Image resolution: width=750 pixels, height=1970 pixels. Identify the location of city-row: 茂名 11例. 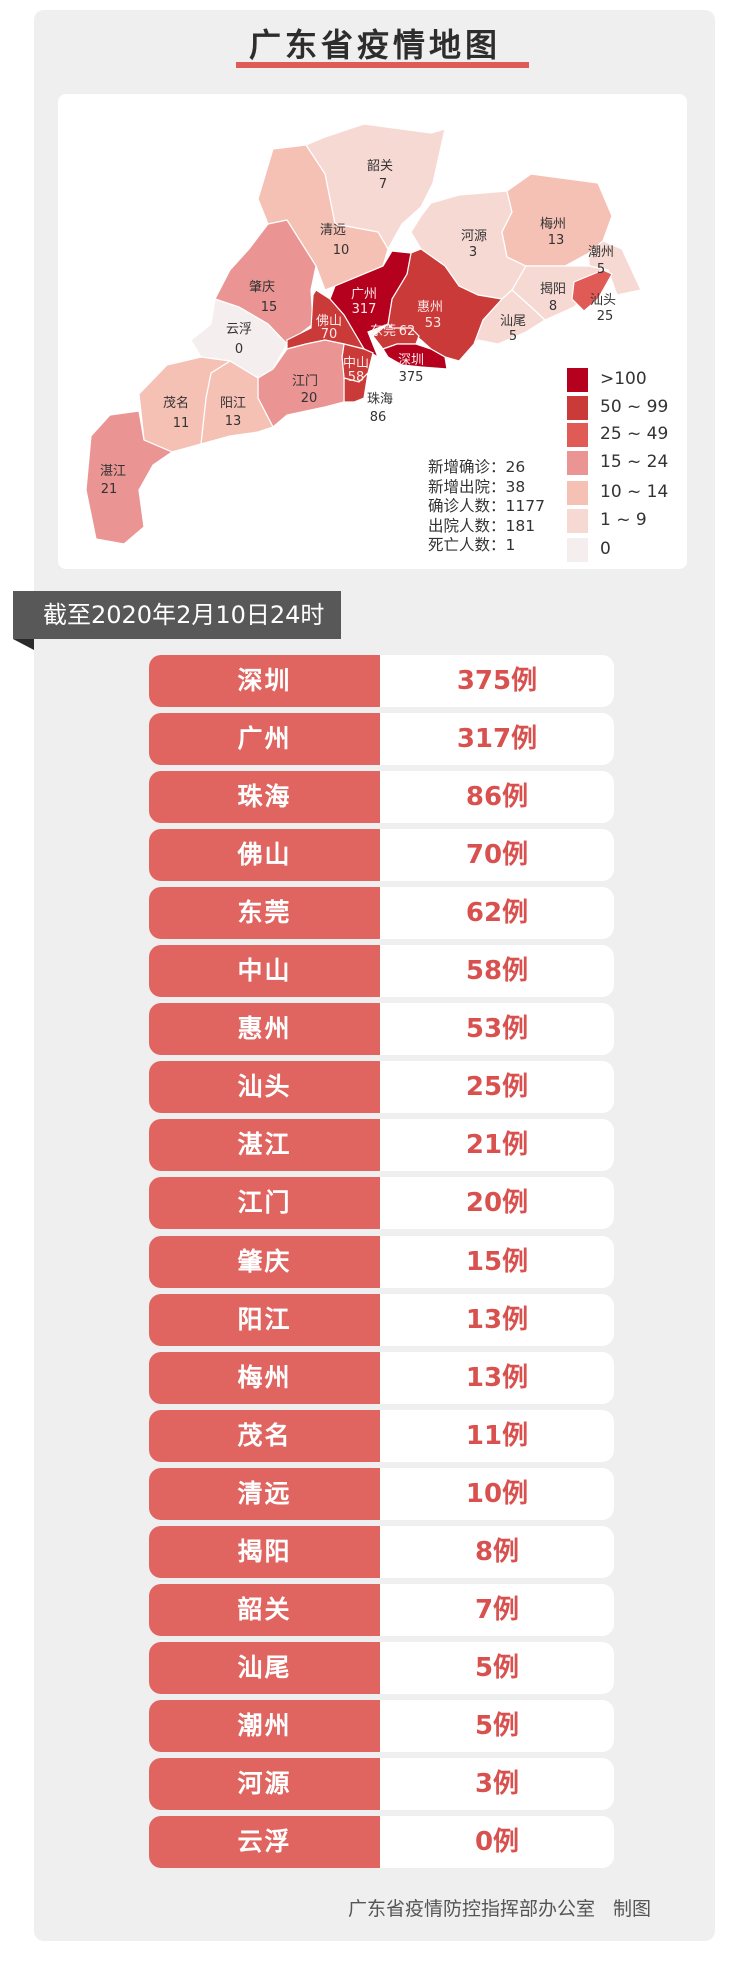
(381, 1435).